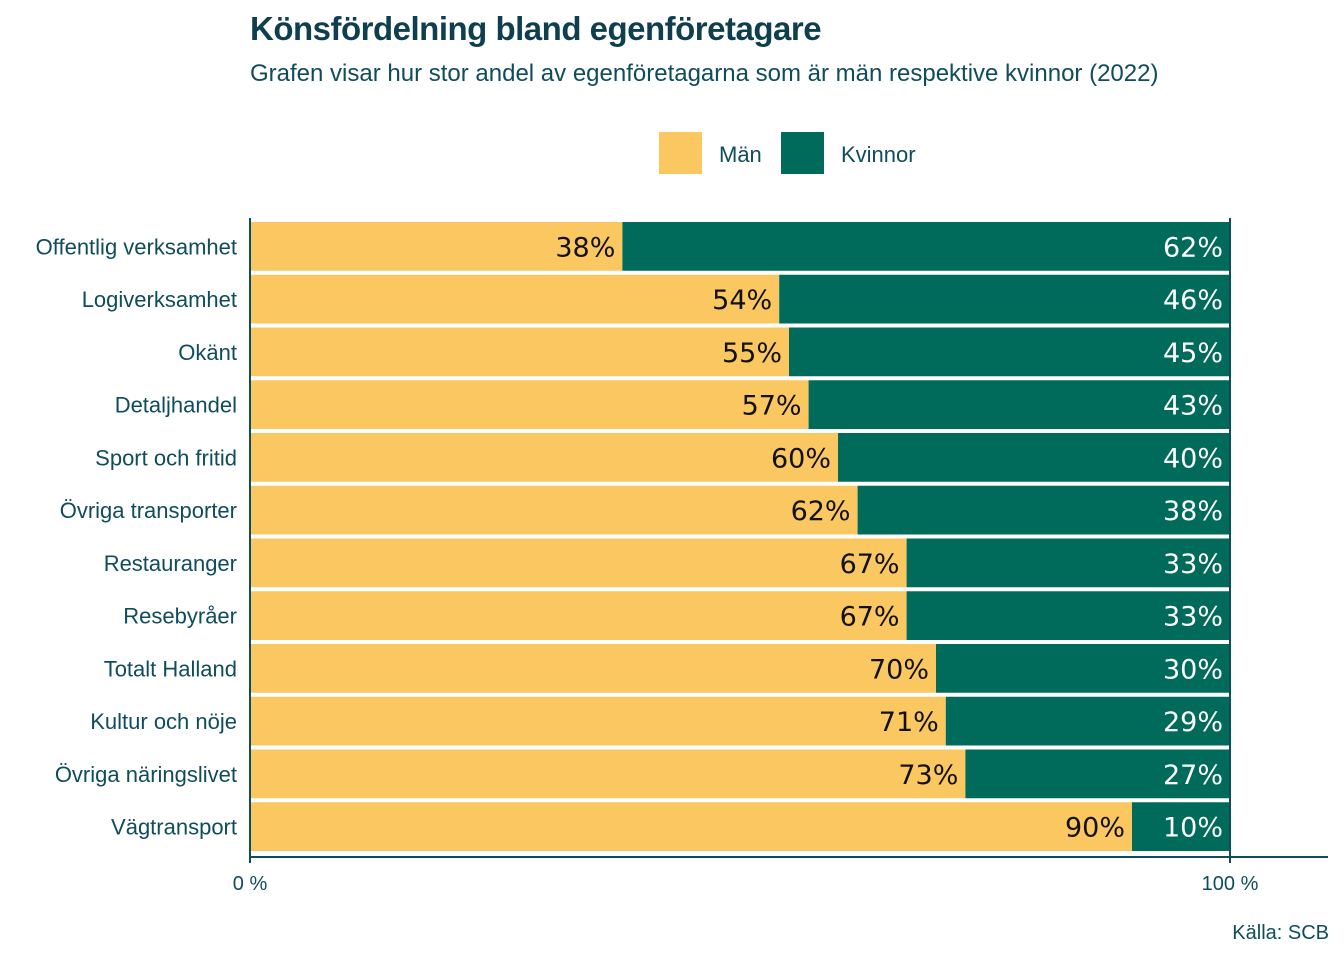 Image resolution: width=1344 pixels, height=960 pixels. Describe the element at coordinates (752, 353) in the screenshot. I see `data-label-man: 55%` at that location.